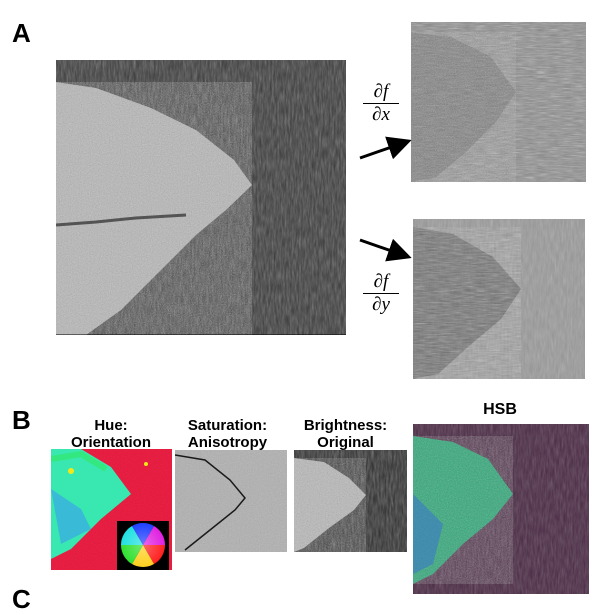 This screenshot has height=615, width=611. What do you see at coordinates (381, 304) in the screenshot?
I see `dfdy-denominator: ∂y` at bounding box center [381, 304].